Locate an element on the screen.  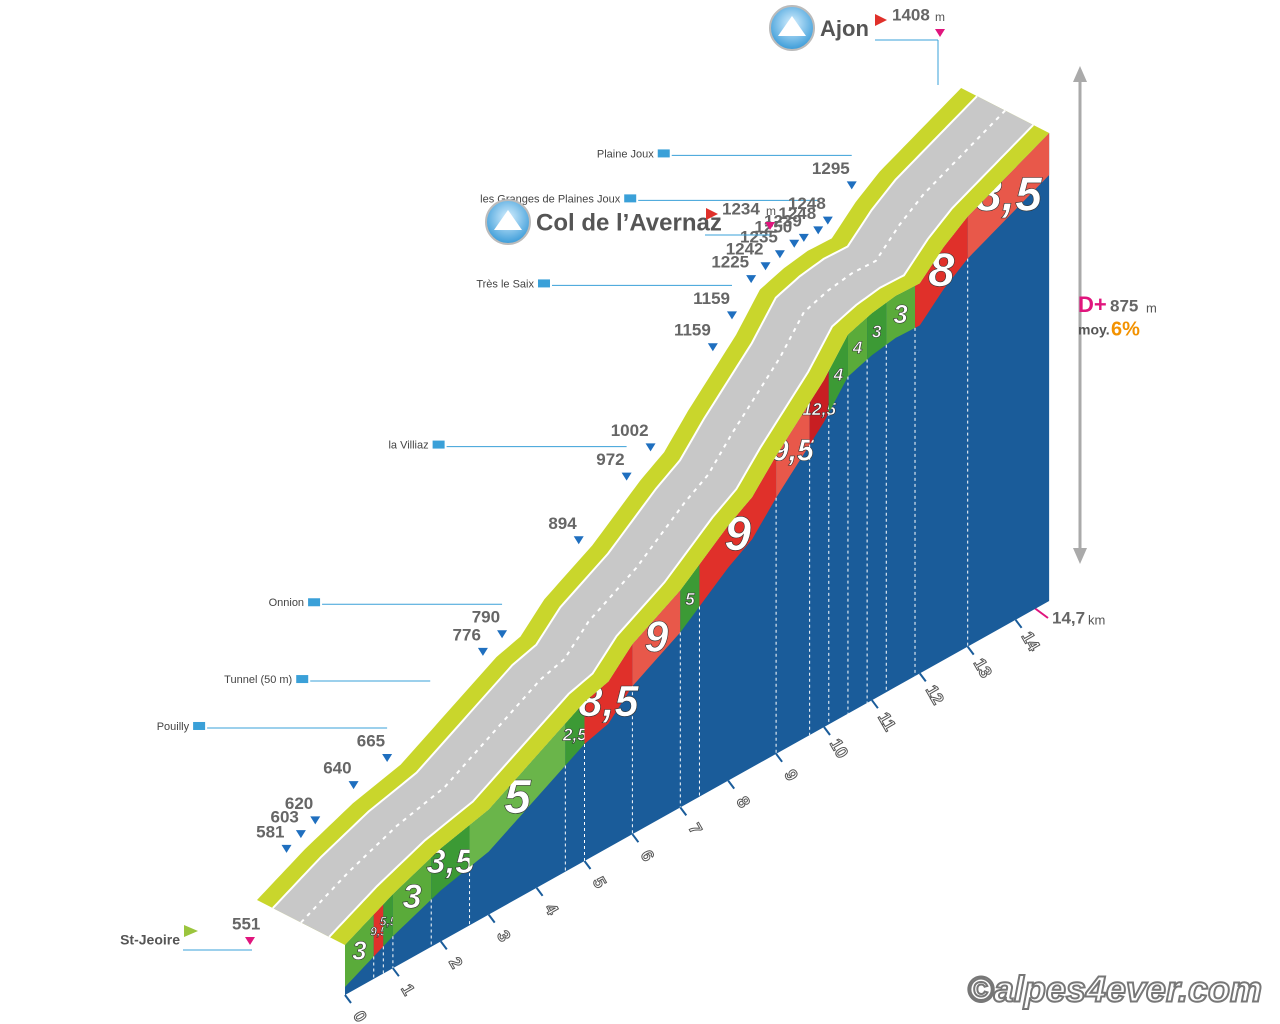
waypoint-name: Onnion is located at coordinates (286, 603).